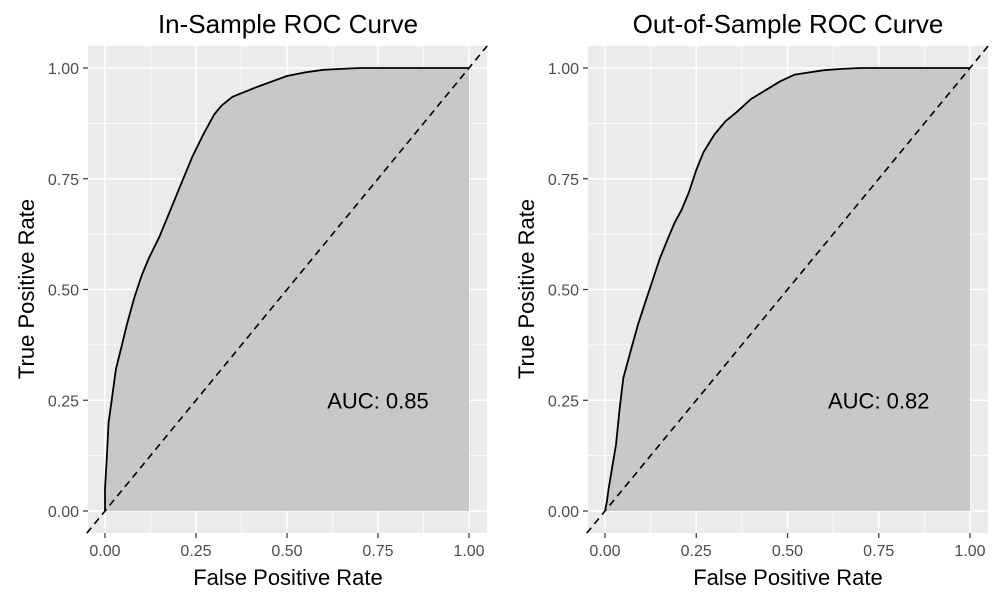 This screenshot has width=1000, height=600. Describe the element at coordinates (288, 24) in the screenshot. I see `chart-title: In-Sample ROC Curve` at that location.